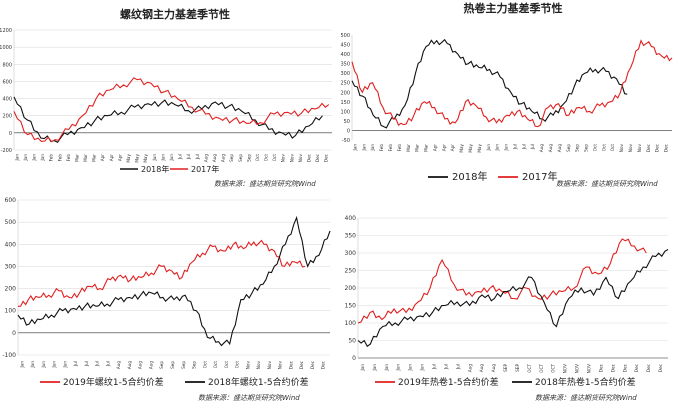 The height and width of the screenshot is (409, 681). I want to click on y-tick-label: 150, so click(345, 103).